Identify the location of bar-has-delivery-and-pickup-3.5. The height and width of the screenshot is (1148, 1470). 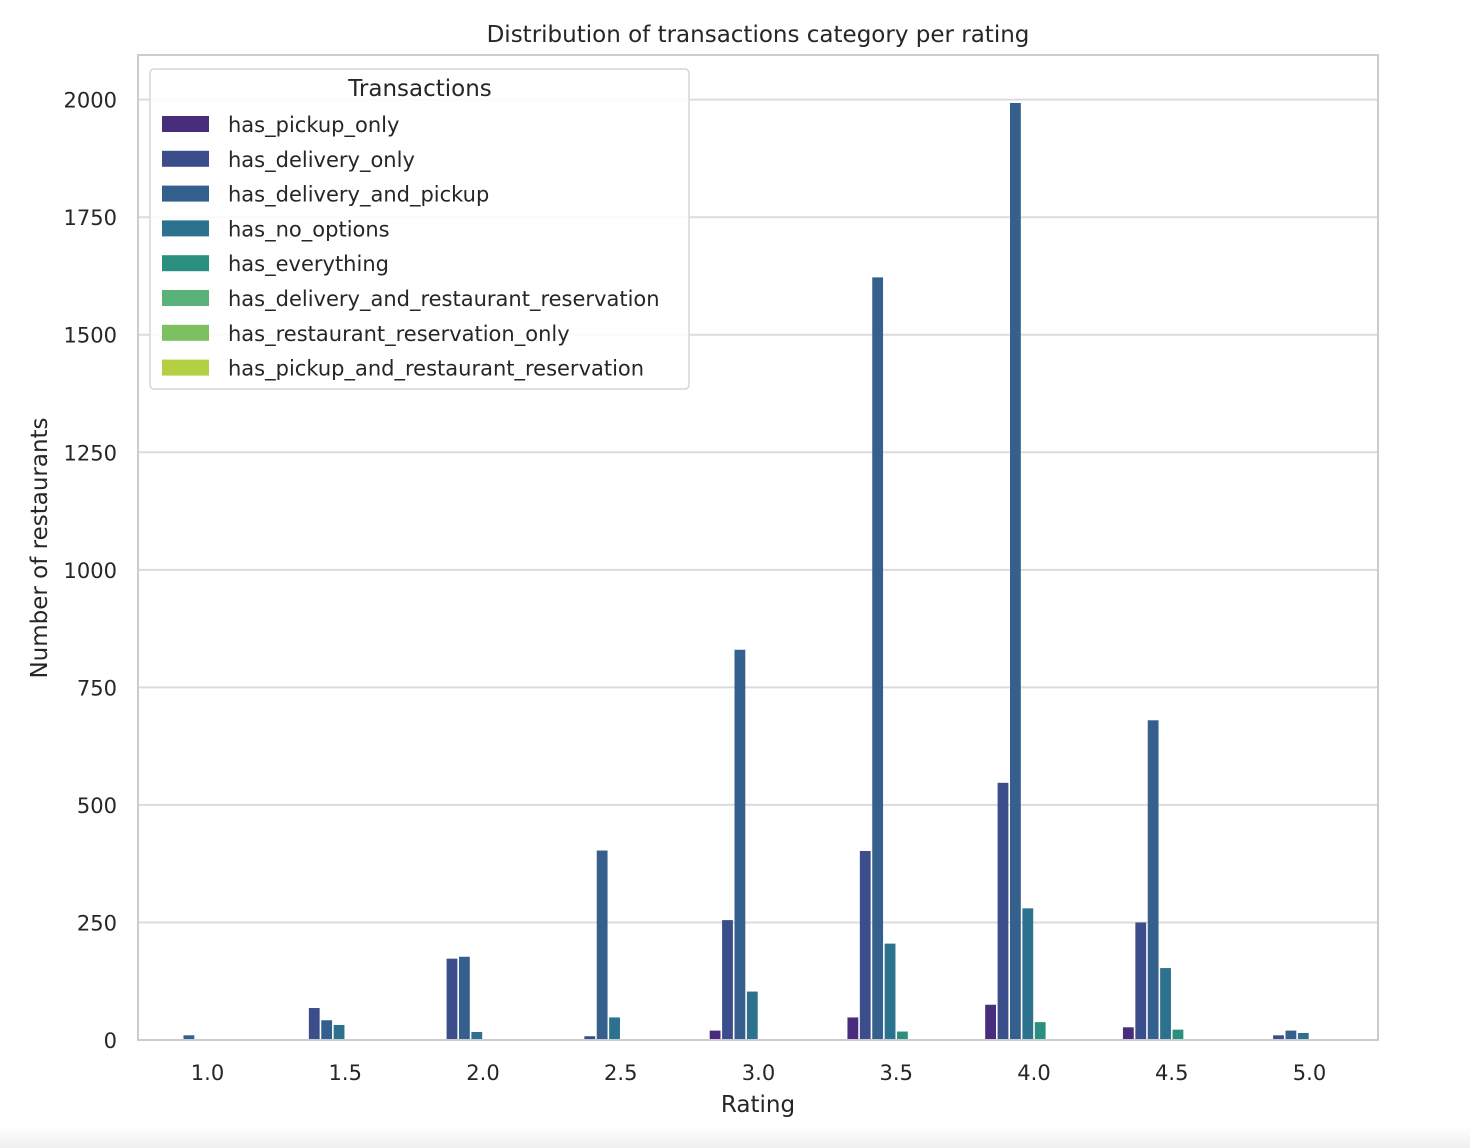
(878, 658).